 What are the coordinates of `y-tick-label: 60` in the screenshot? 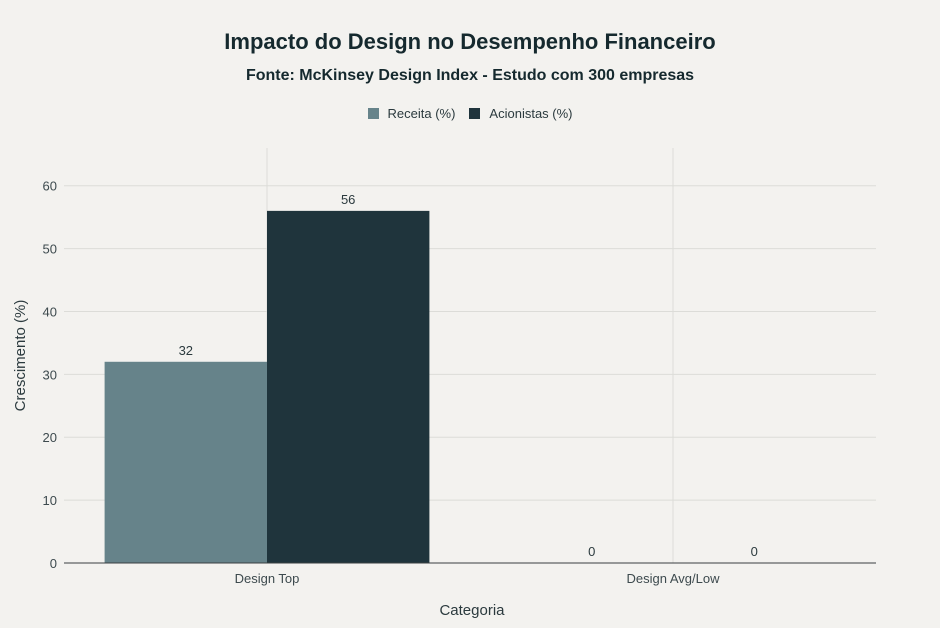 It's located at (50, 186).